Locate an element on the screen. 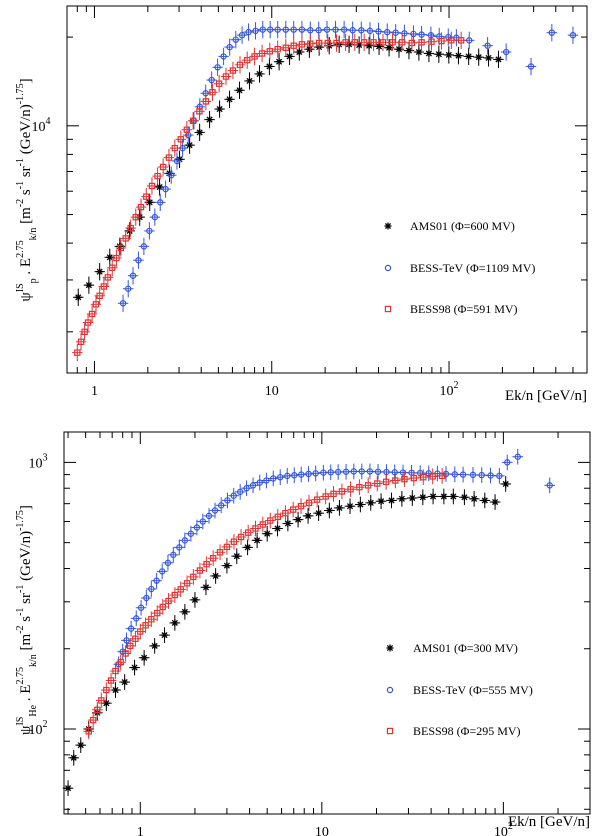  y-tick-label: 104 is located at coordinates (41, 125).